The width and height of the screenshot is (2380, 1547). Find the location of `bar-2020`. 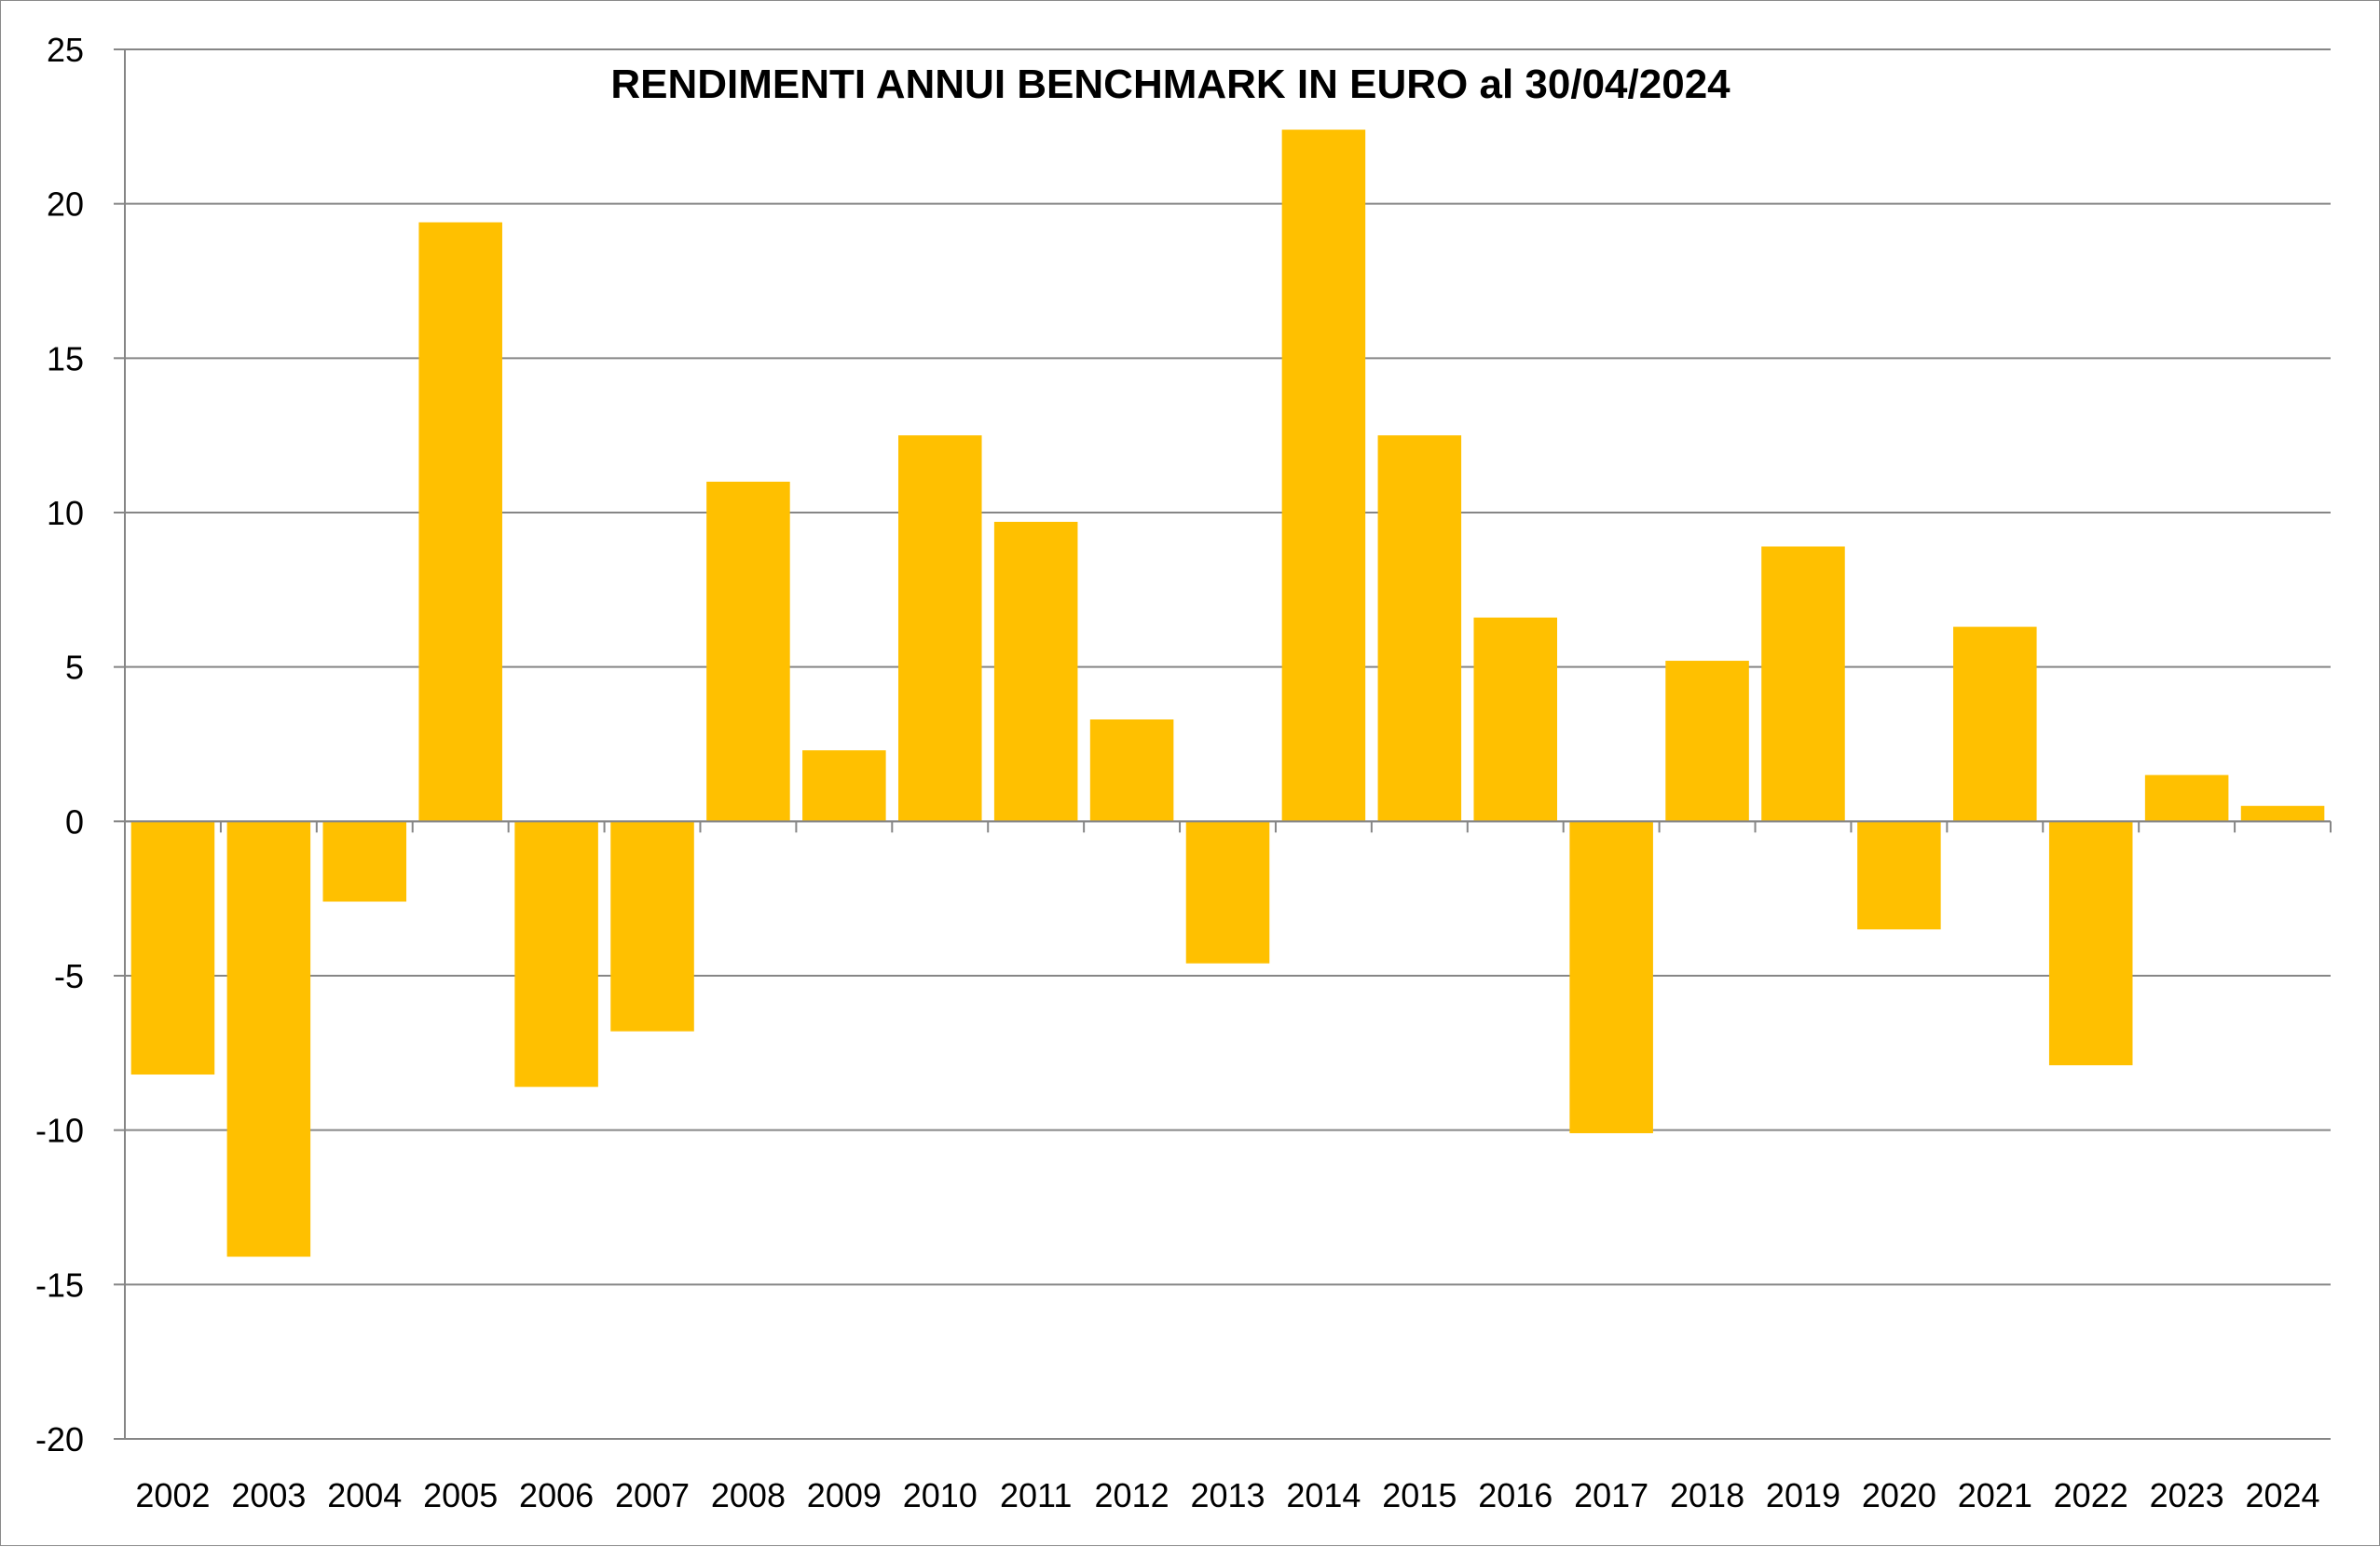

bar-2020 is located at coordinates (1899, 875).